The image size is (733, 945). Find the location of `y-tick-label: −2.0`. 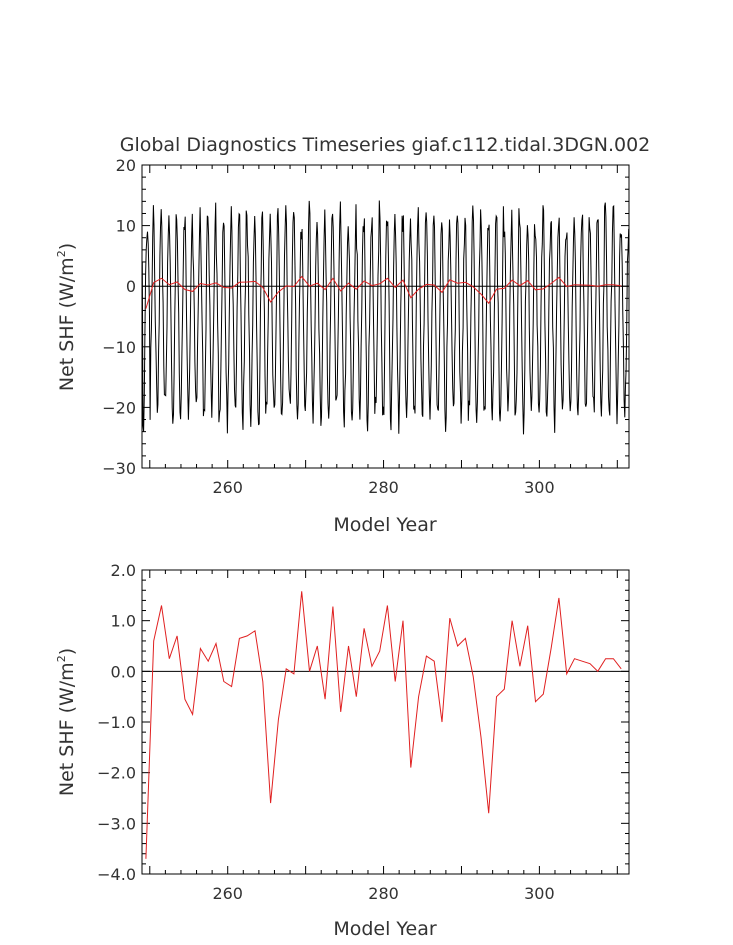

y-tick-label: −2.0 is located at coordinates (116, 773).